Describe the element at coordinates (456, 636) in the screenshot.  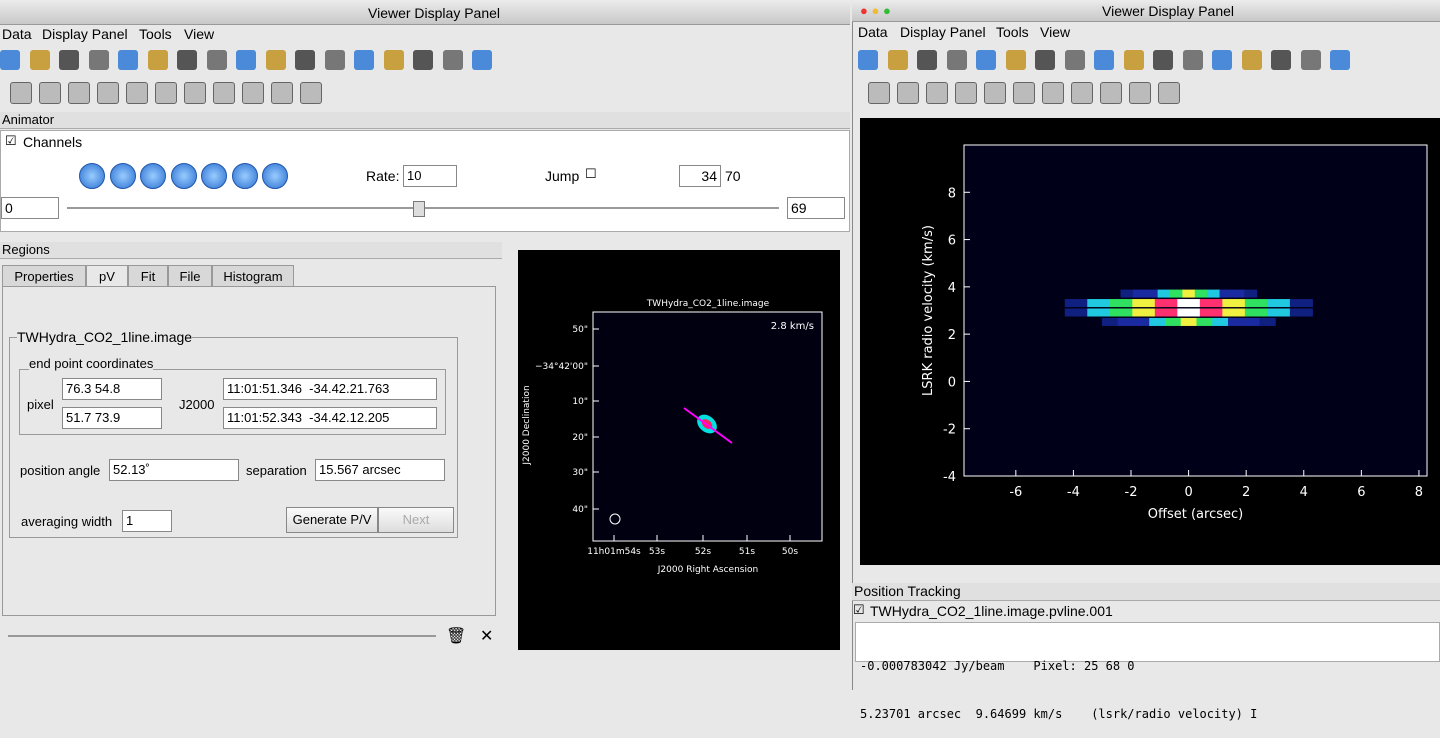
I see `trash-icon: 🗑` at that location.